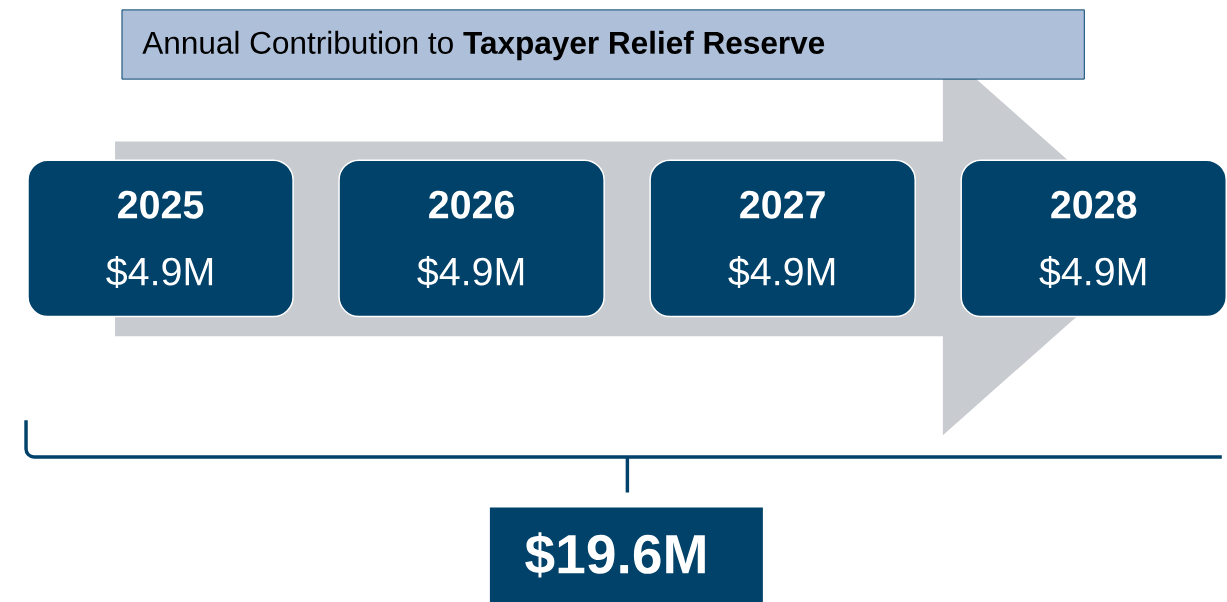 Image resolution: width=1227 pixels, height=602 pixels. Describe the element at coordinates (483, 45) in the screenshot. I see `chart-title: Annual Contribution to Taxpayer Relief Reserve` at that location.